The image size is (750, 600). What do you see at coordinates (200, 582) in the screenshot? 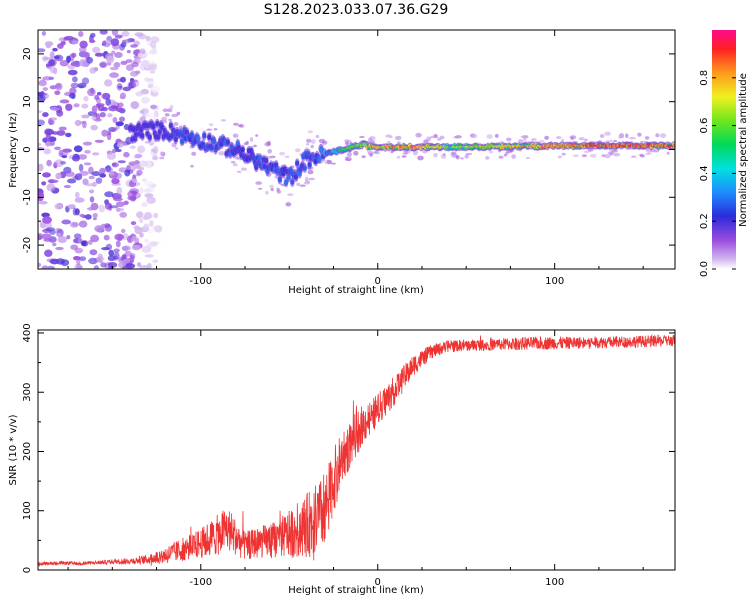
I see `snr-x-tick-label: -100` at bounding box center [200, 582].